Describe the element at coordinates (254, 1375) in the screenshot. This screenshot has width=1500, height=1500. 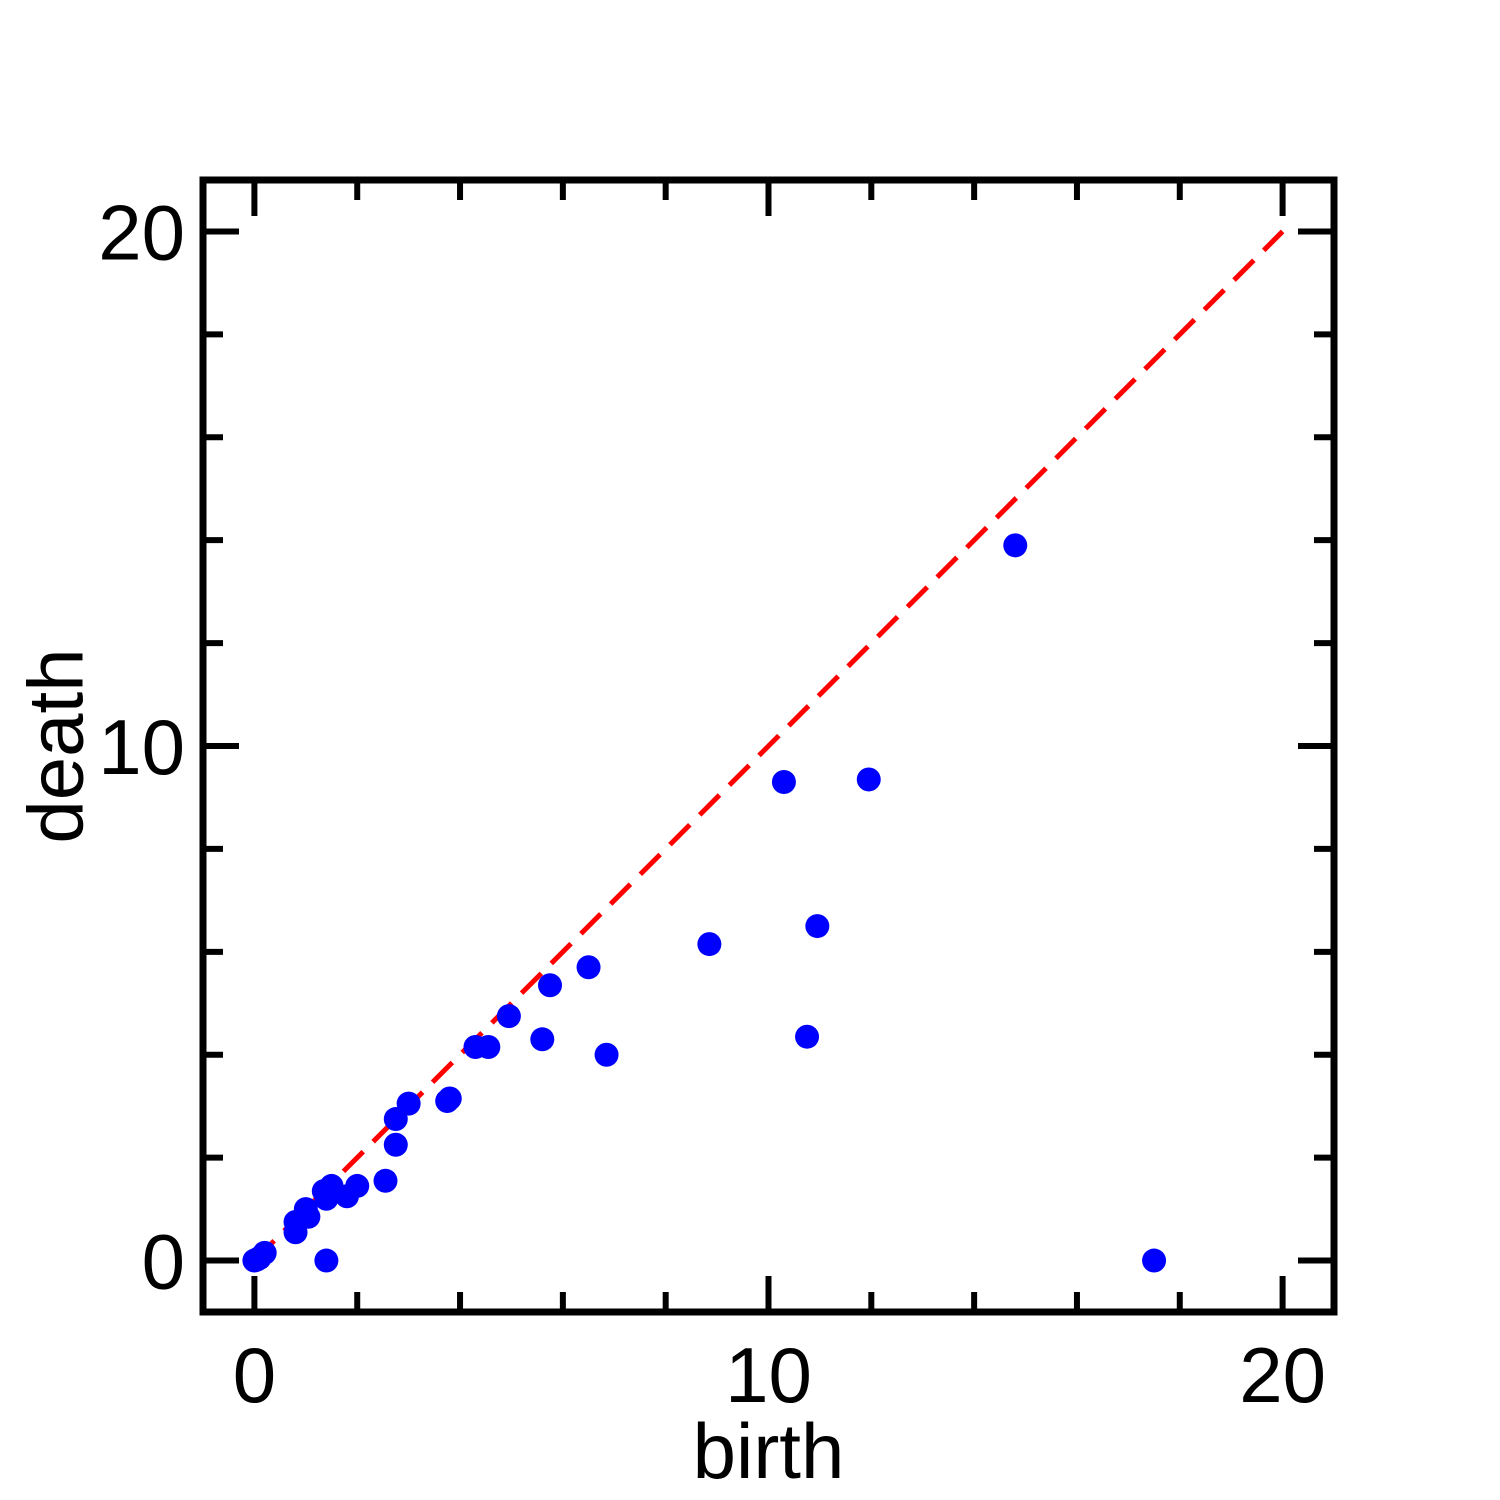
I see `x-tick-label: 0` at that location.